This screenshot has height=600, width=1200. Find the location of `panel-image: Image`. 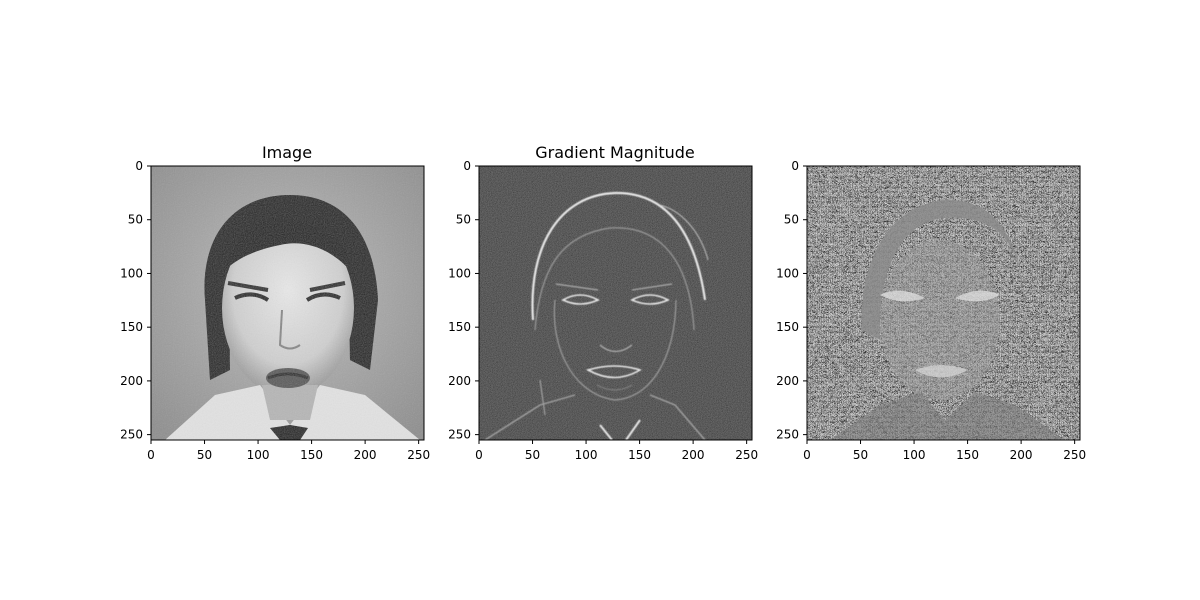

panel-image: Image is located at coordinates (275, 302).